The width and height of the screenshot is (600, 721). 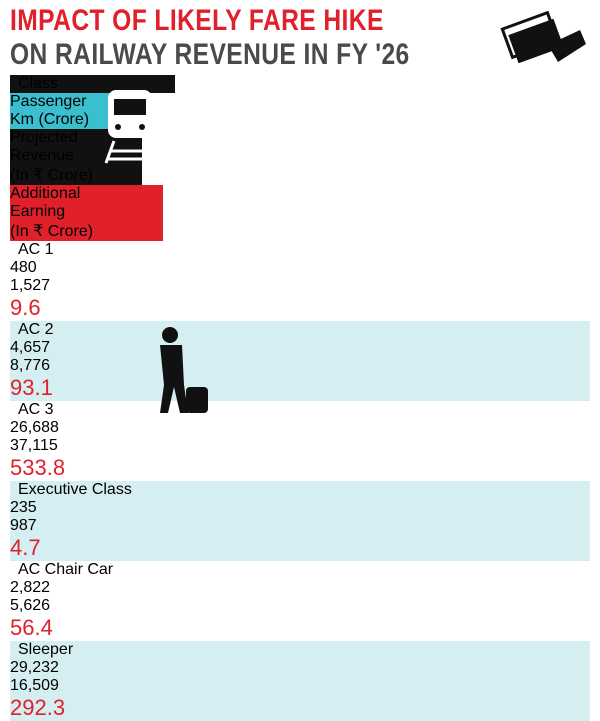 I want to click on cell: 235, so click(x=23, y=507).